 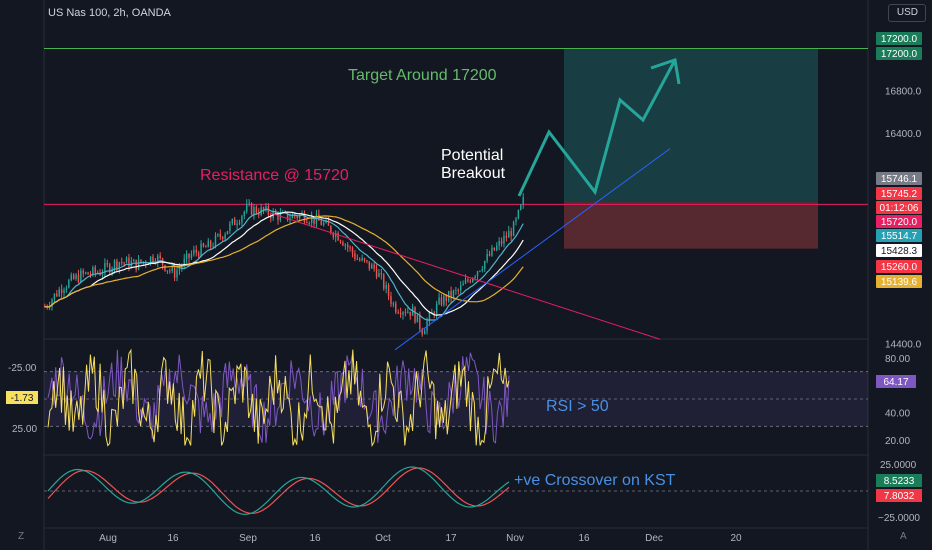 I want to click on price-label-text: 15514.7, so click(x=899, y=236).